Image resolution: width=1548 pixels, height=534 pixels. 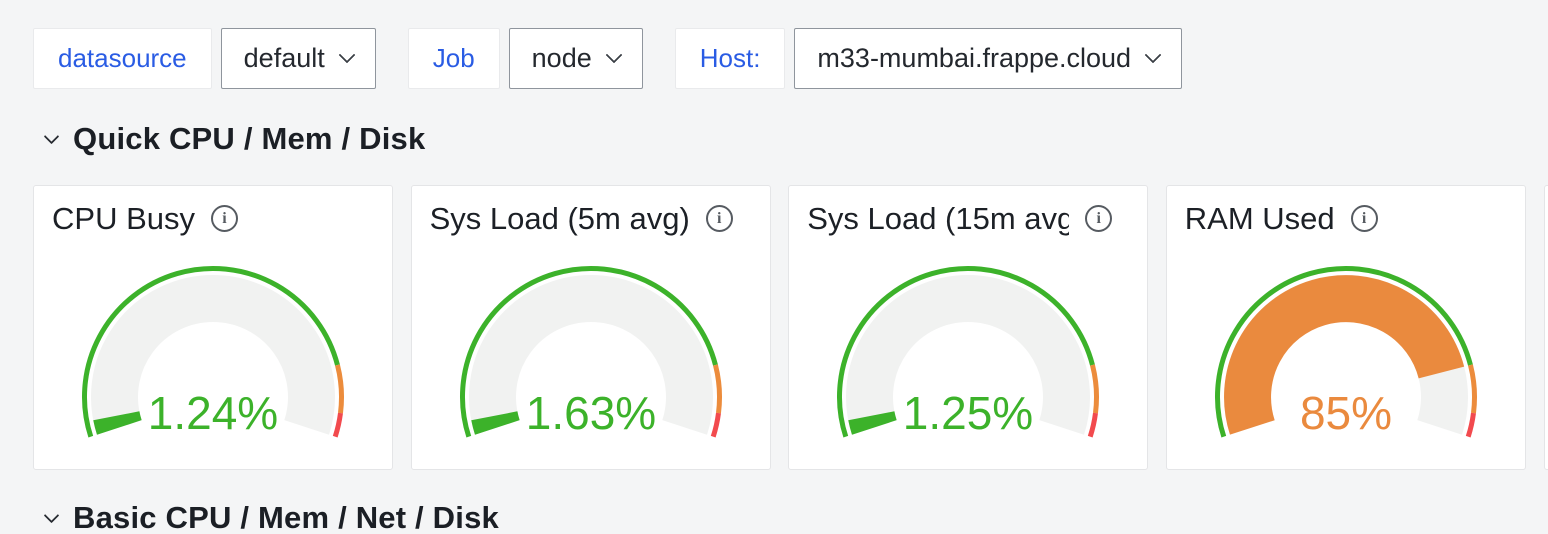 What do you see at coordinates (974, 58) in the screenshot?
I see `host-select-value: m33-mumbai.frappe.cloud` at bounding box center [974, 58].